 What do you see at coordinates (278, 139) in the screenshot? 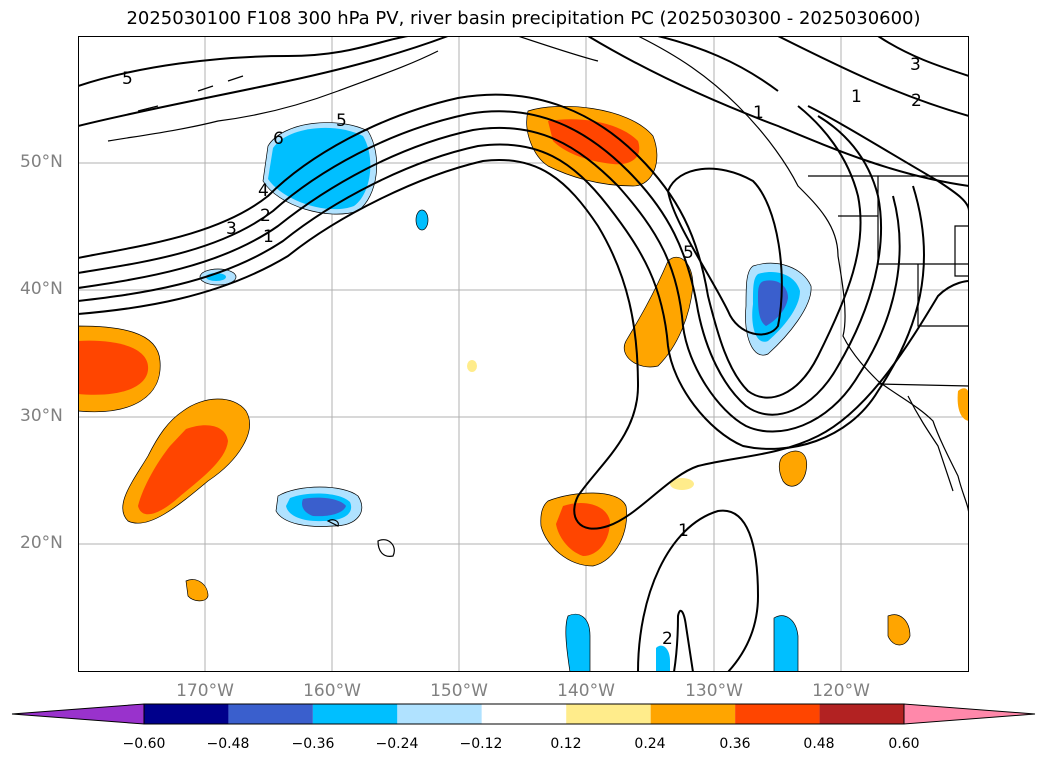
I see `contour-label: 6` at bounding box center [278, 139].